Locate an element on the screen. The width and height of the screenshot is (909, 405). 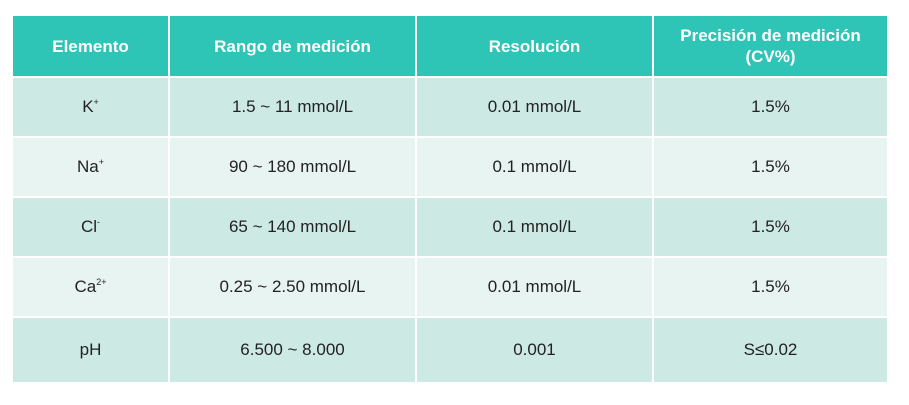
cell-range: 65 ~ 140 mmol/L is located at coordinates (292, 227).